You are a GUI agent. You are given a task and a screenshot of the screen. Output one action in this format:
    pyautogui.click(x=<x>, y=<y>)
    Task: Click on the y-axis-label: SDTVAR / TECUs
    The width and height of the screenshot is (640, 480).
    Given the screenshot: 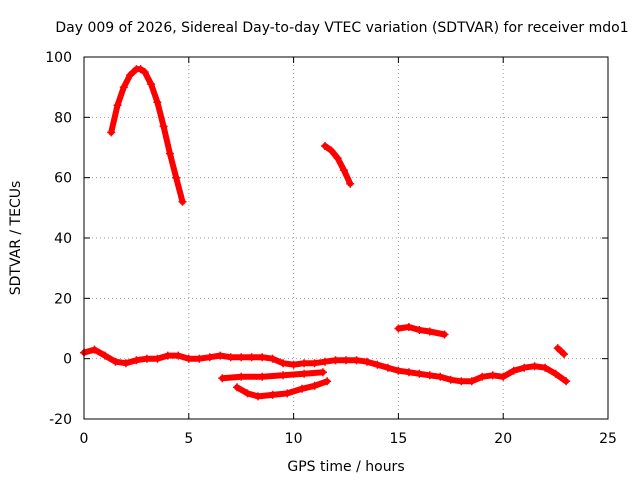 What is the action you would take?
    pyautogui.click(x=16, y=238)
    